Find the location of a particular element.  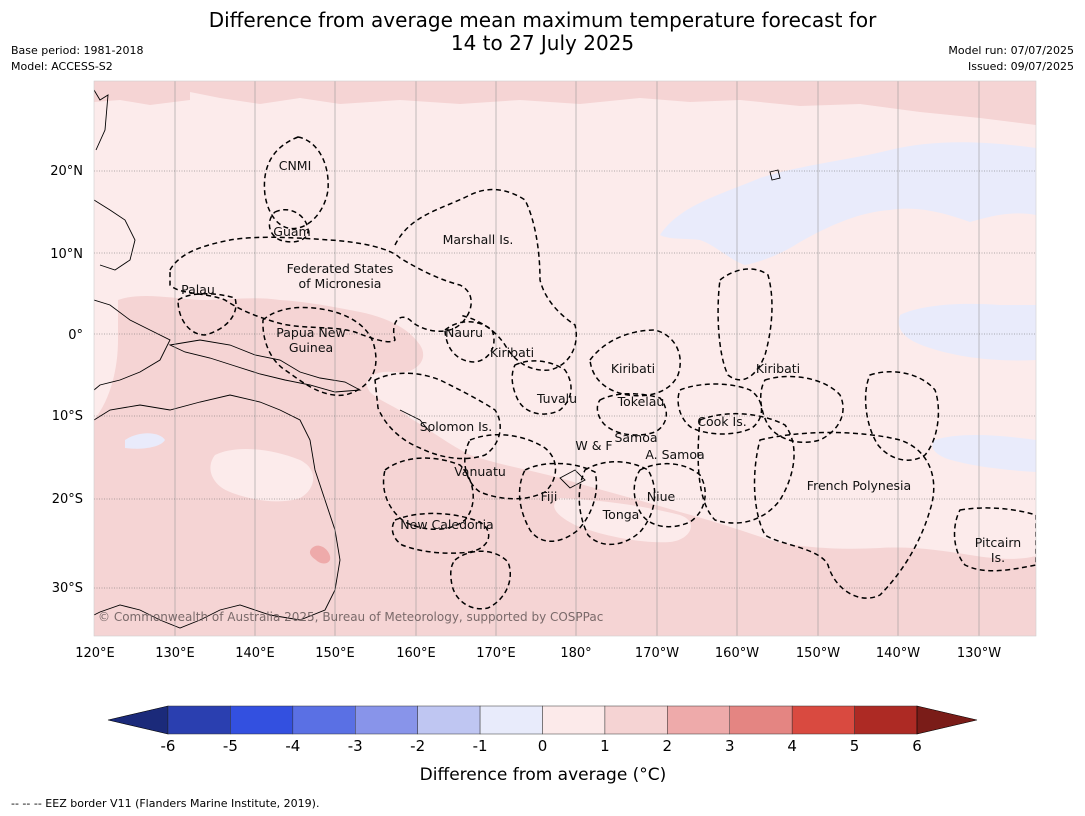

lon-label: 170°W is located at coordinates (657, 653).